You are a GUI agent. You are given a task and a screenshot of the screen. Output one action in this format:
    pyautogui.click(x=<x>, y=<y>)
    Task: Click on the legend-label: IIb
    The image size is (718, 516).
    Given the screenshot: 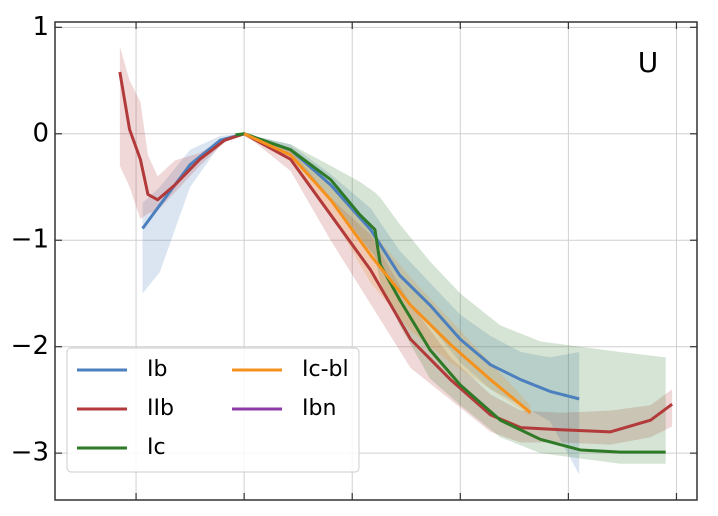 What is the action you would take?
    pyautogui.click(x=160, y=408)
    